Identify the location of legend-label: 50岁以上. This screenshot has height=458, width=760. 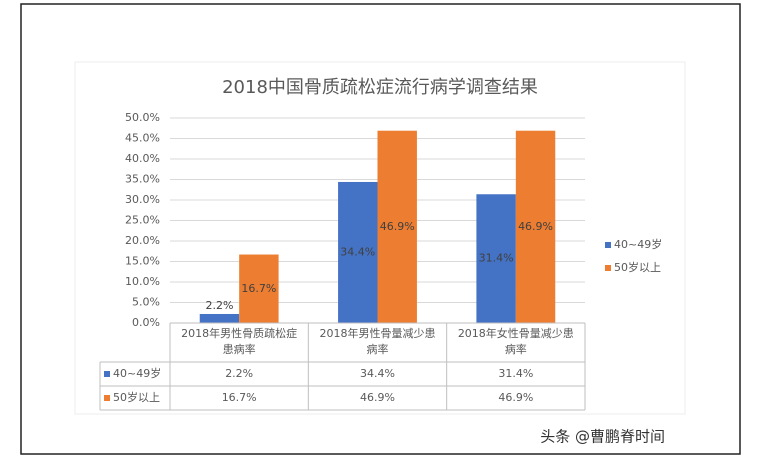
(637, 267).